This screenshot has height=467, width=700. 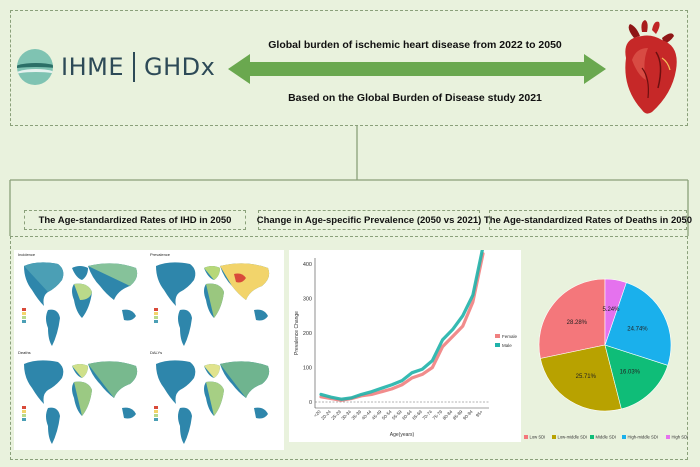 I want to click on x-tick-label-11: 70-74, so click(x=427, y=415).